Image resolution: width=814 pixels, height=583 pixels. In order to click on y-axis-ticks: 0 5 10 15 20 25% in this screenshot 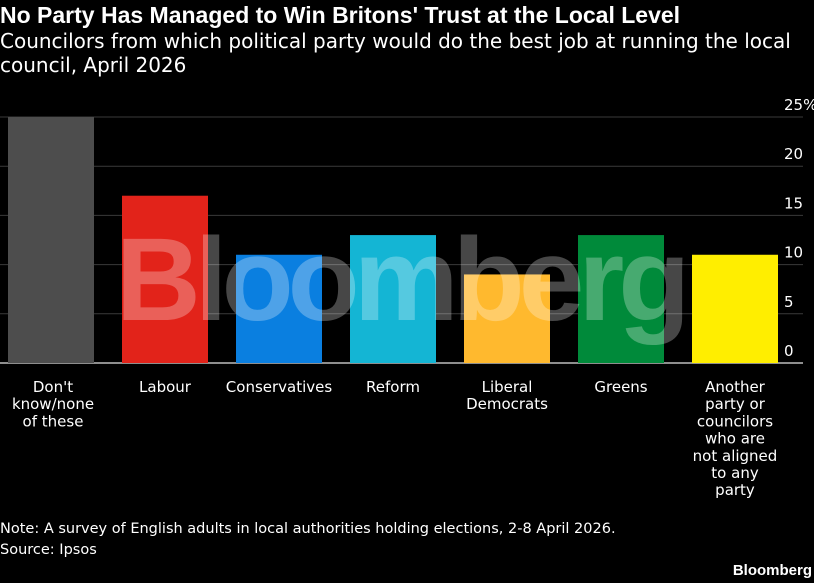, I will do `click(799, 228)`.